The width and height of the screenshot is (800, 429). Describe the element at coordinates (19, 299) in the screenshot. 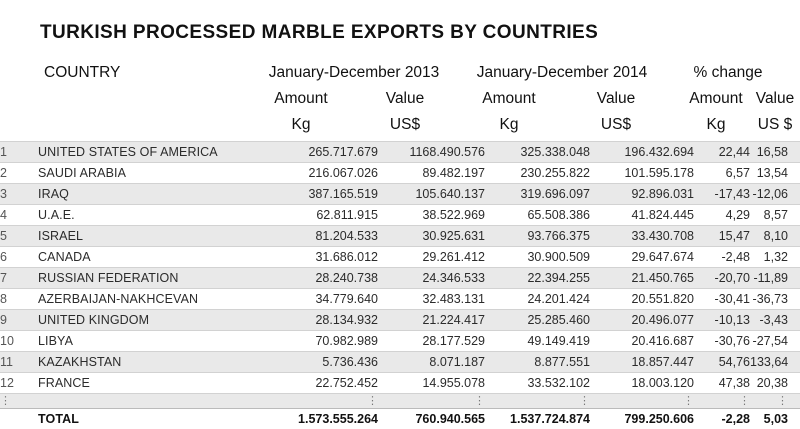

I see `row-number: 8` at that location.